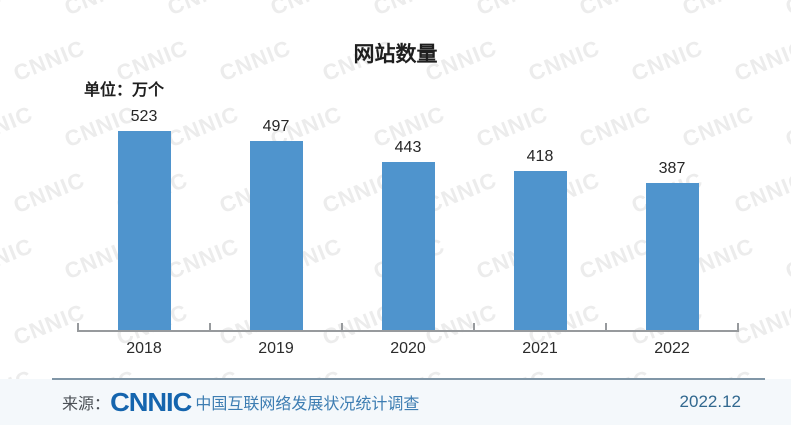  What do you see at coordinates (276, 348) in the screenshot?
I see `x-tick-label: 2019` at bounding box center [276, 348].